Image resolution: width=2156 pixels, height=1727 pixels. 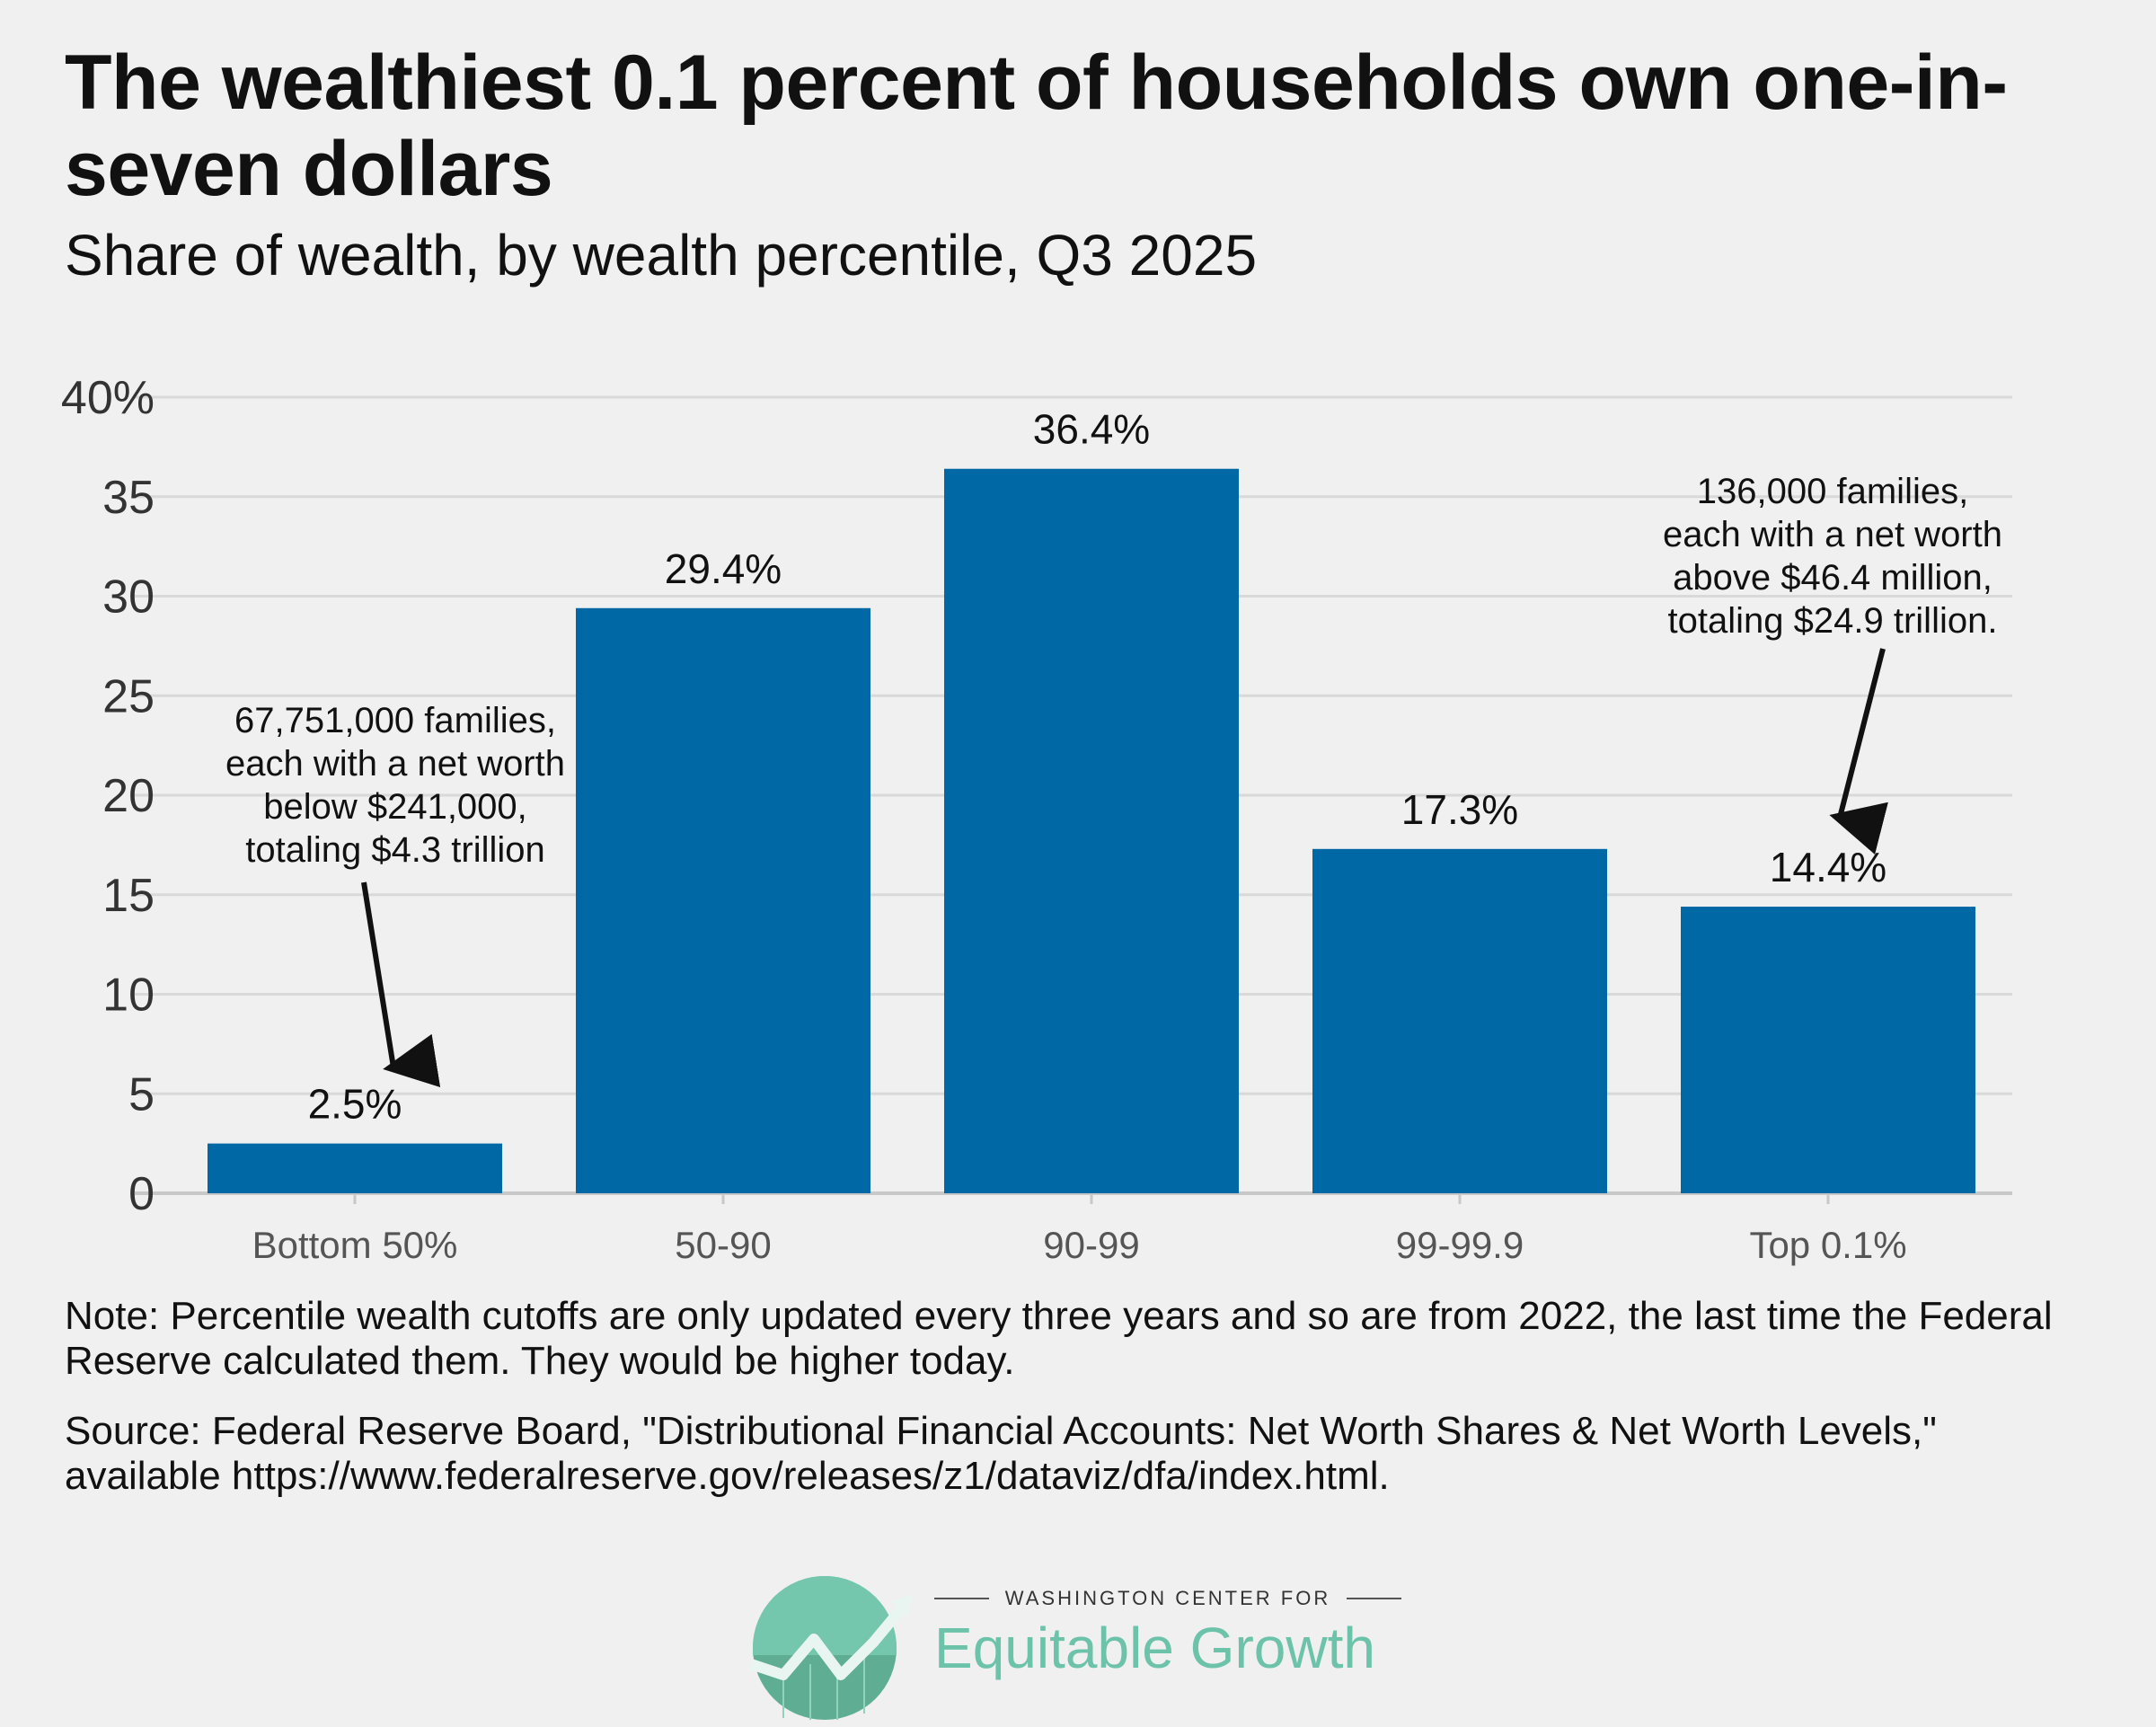 What do you see at coordinates (355, 1245) in the screenshot?
I see `x-tick-label: Bottom 50%` at bounding box center [355, 1245].